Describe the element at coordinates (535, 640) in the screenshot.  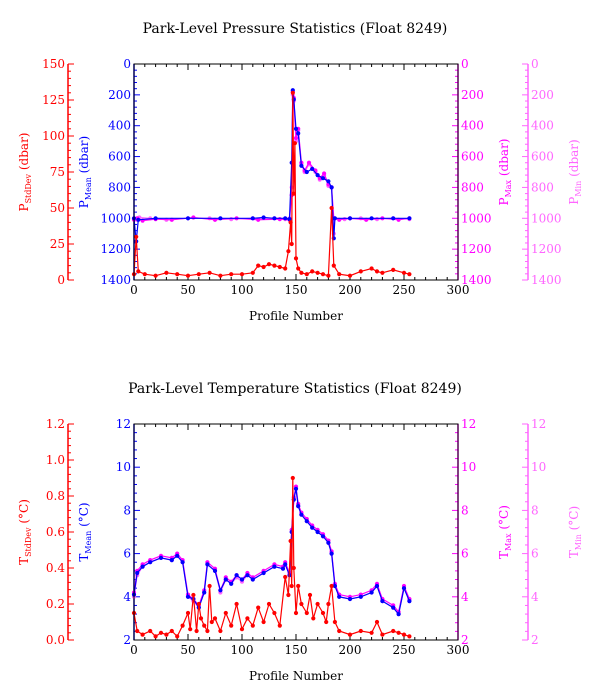
I see `min-tick-label: 2` at that location.